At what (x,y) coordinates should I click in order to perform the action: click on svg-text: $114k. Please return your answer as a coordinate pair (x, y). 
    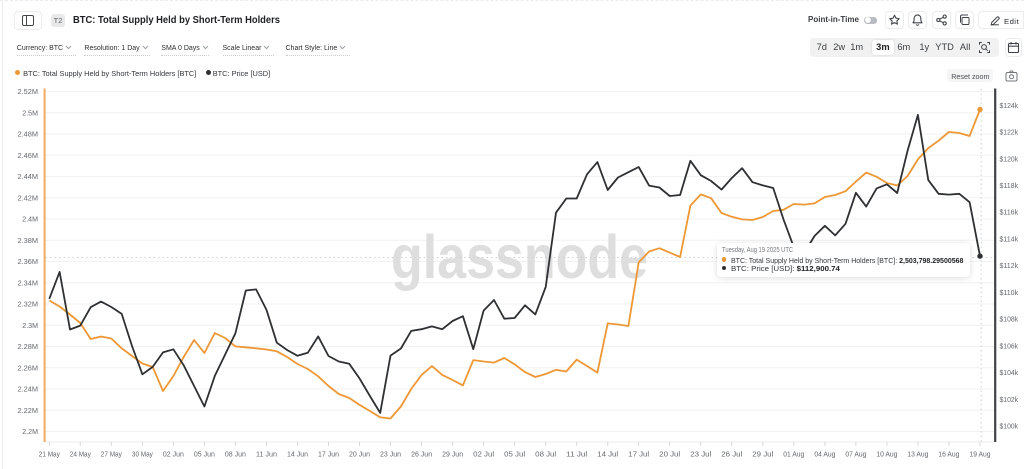
    Looking at the image, I should click on (1009, 238).